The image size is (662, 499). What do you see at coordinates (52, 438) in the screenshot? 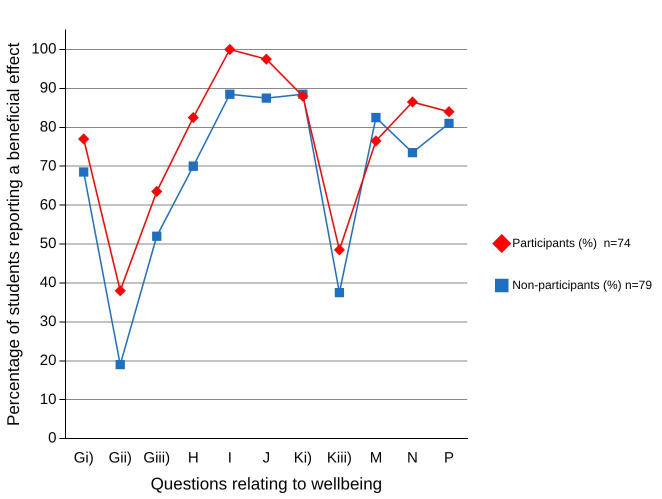
I see `y-tick-label: 0` at bounding box center [52, 438].